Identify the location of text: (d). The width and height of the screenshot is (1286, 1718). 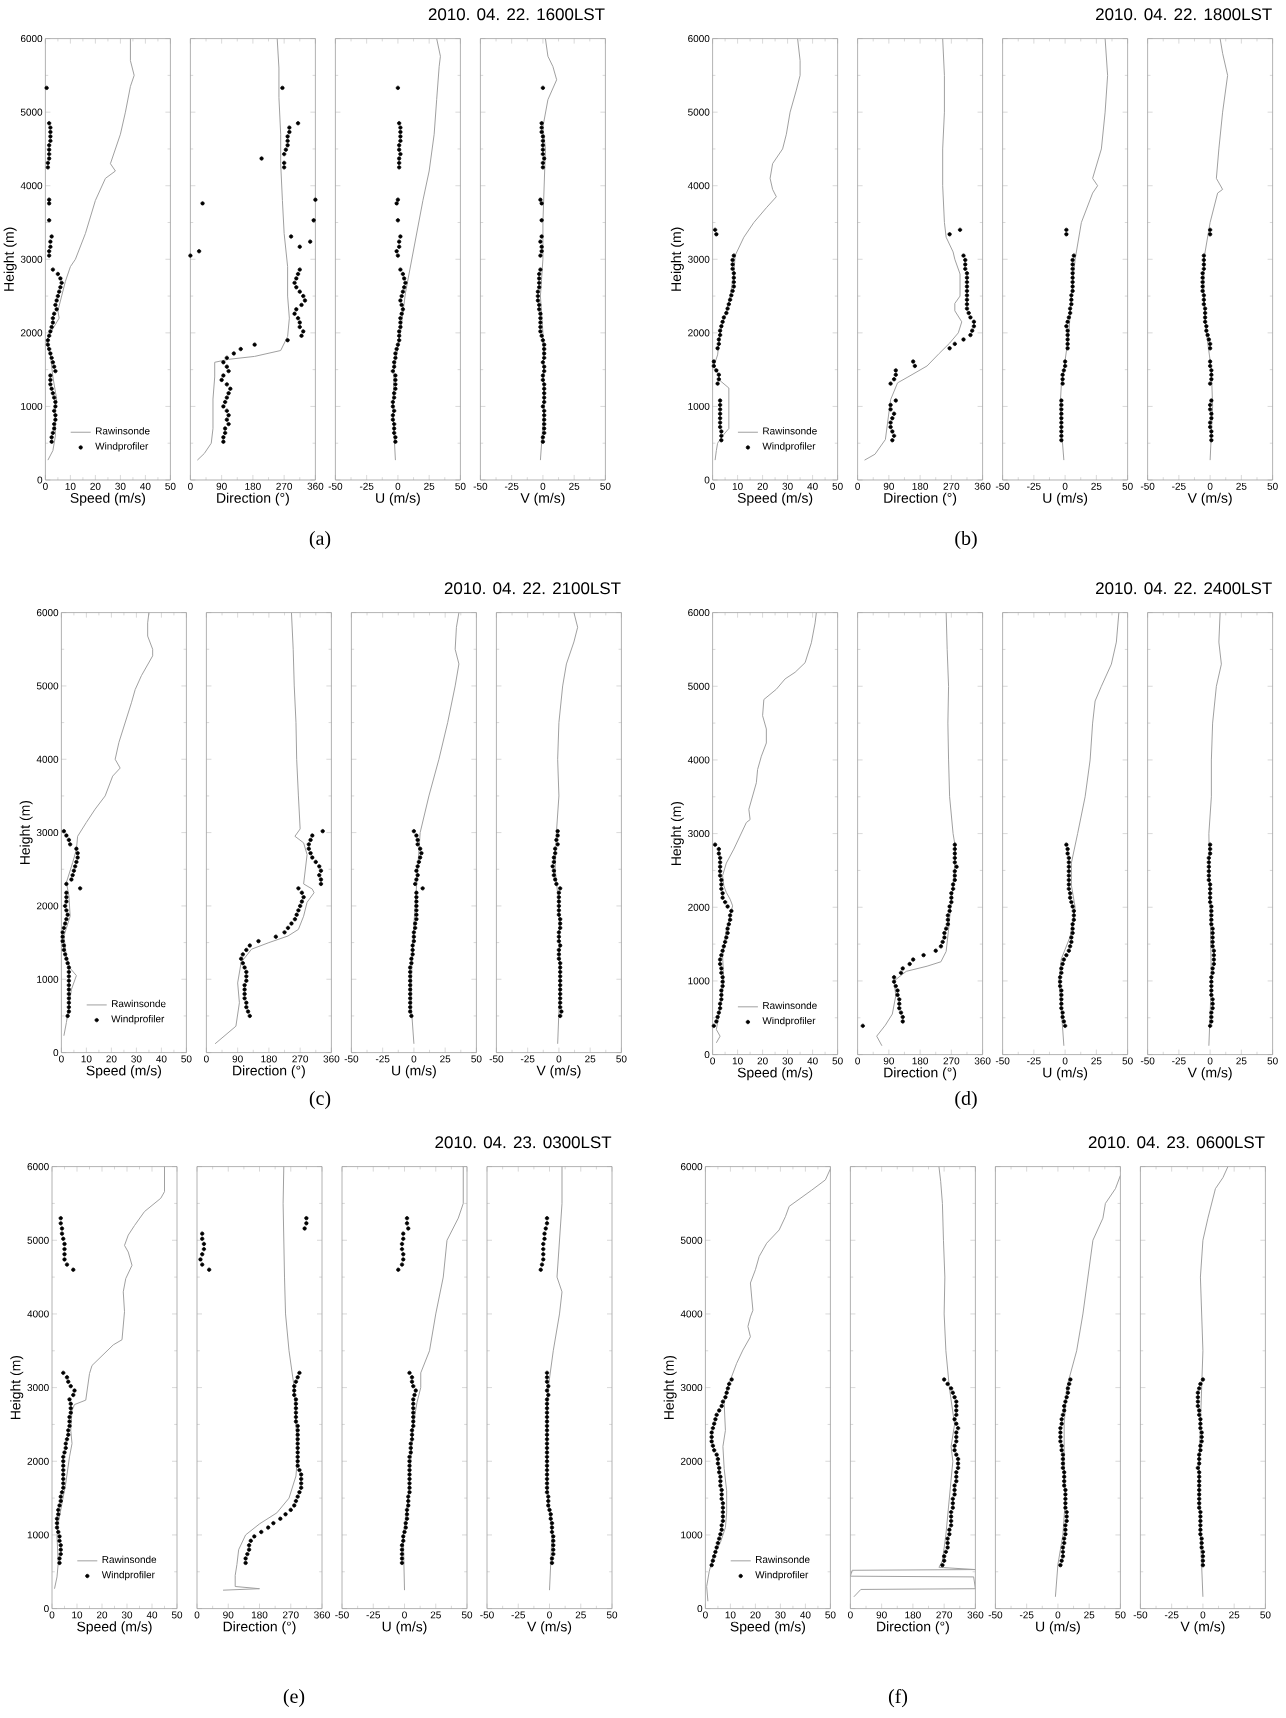
(966, 1100).